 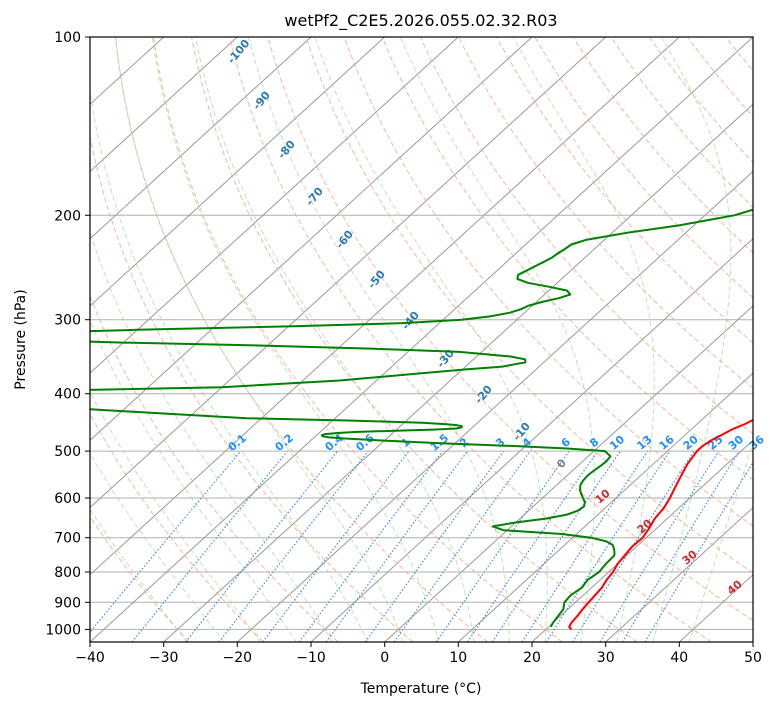 What do you see at coordinates (164, 658) in the screenshot?
I see `x-tick-label: −30` at bounding box center [164, 658].